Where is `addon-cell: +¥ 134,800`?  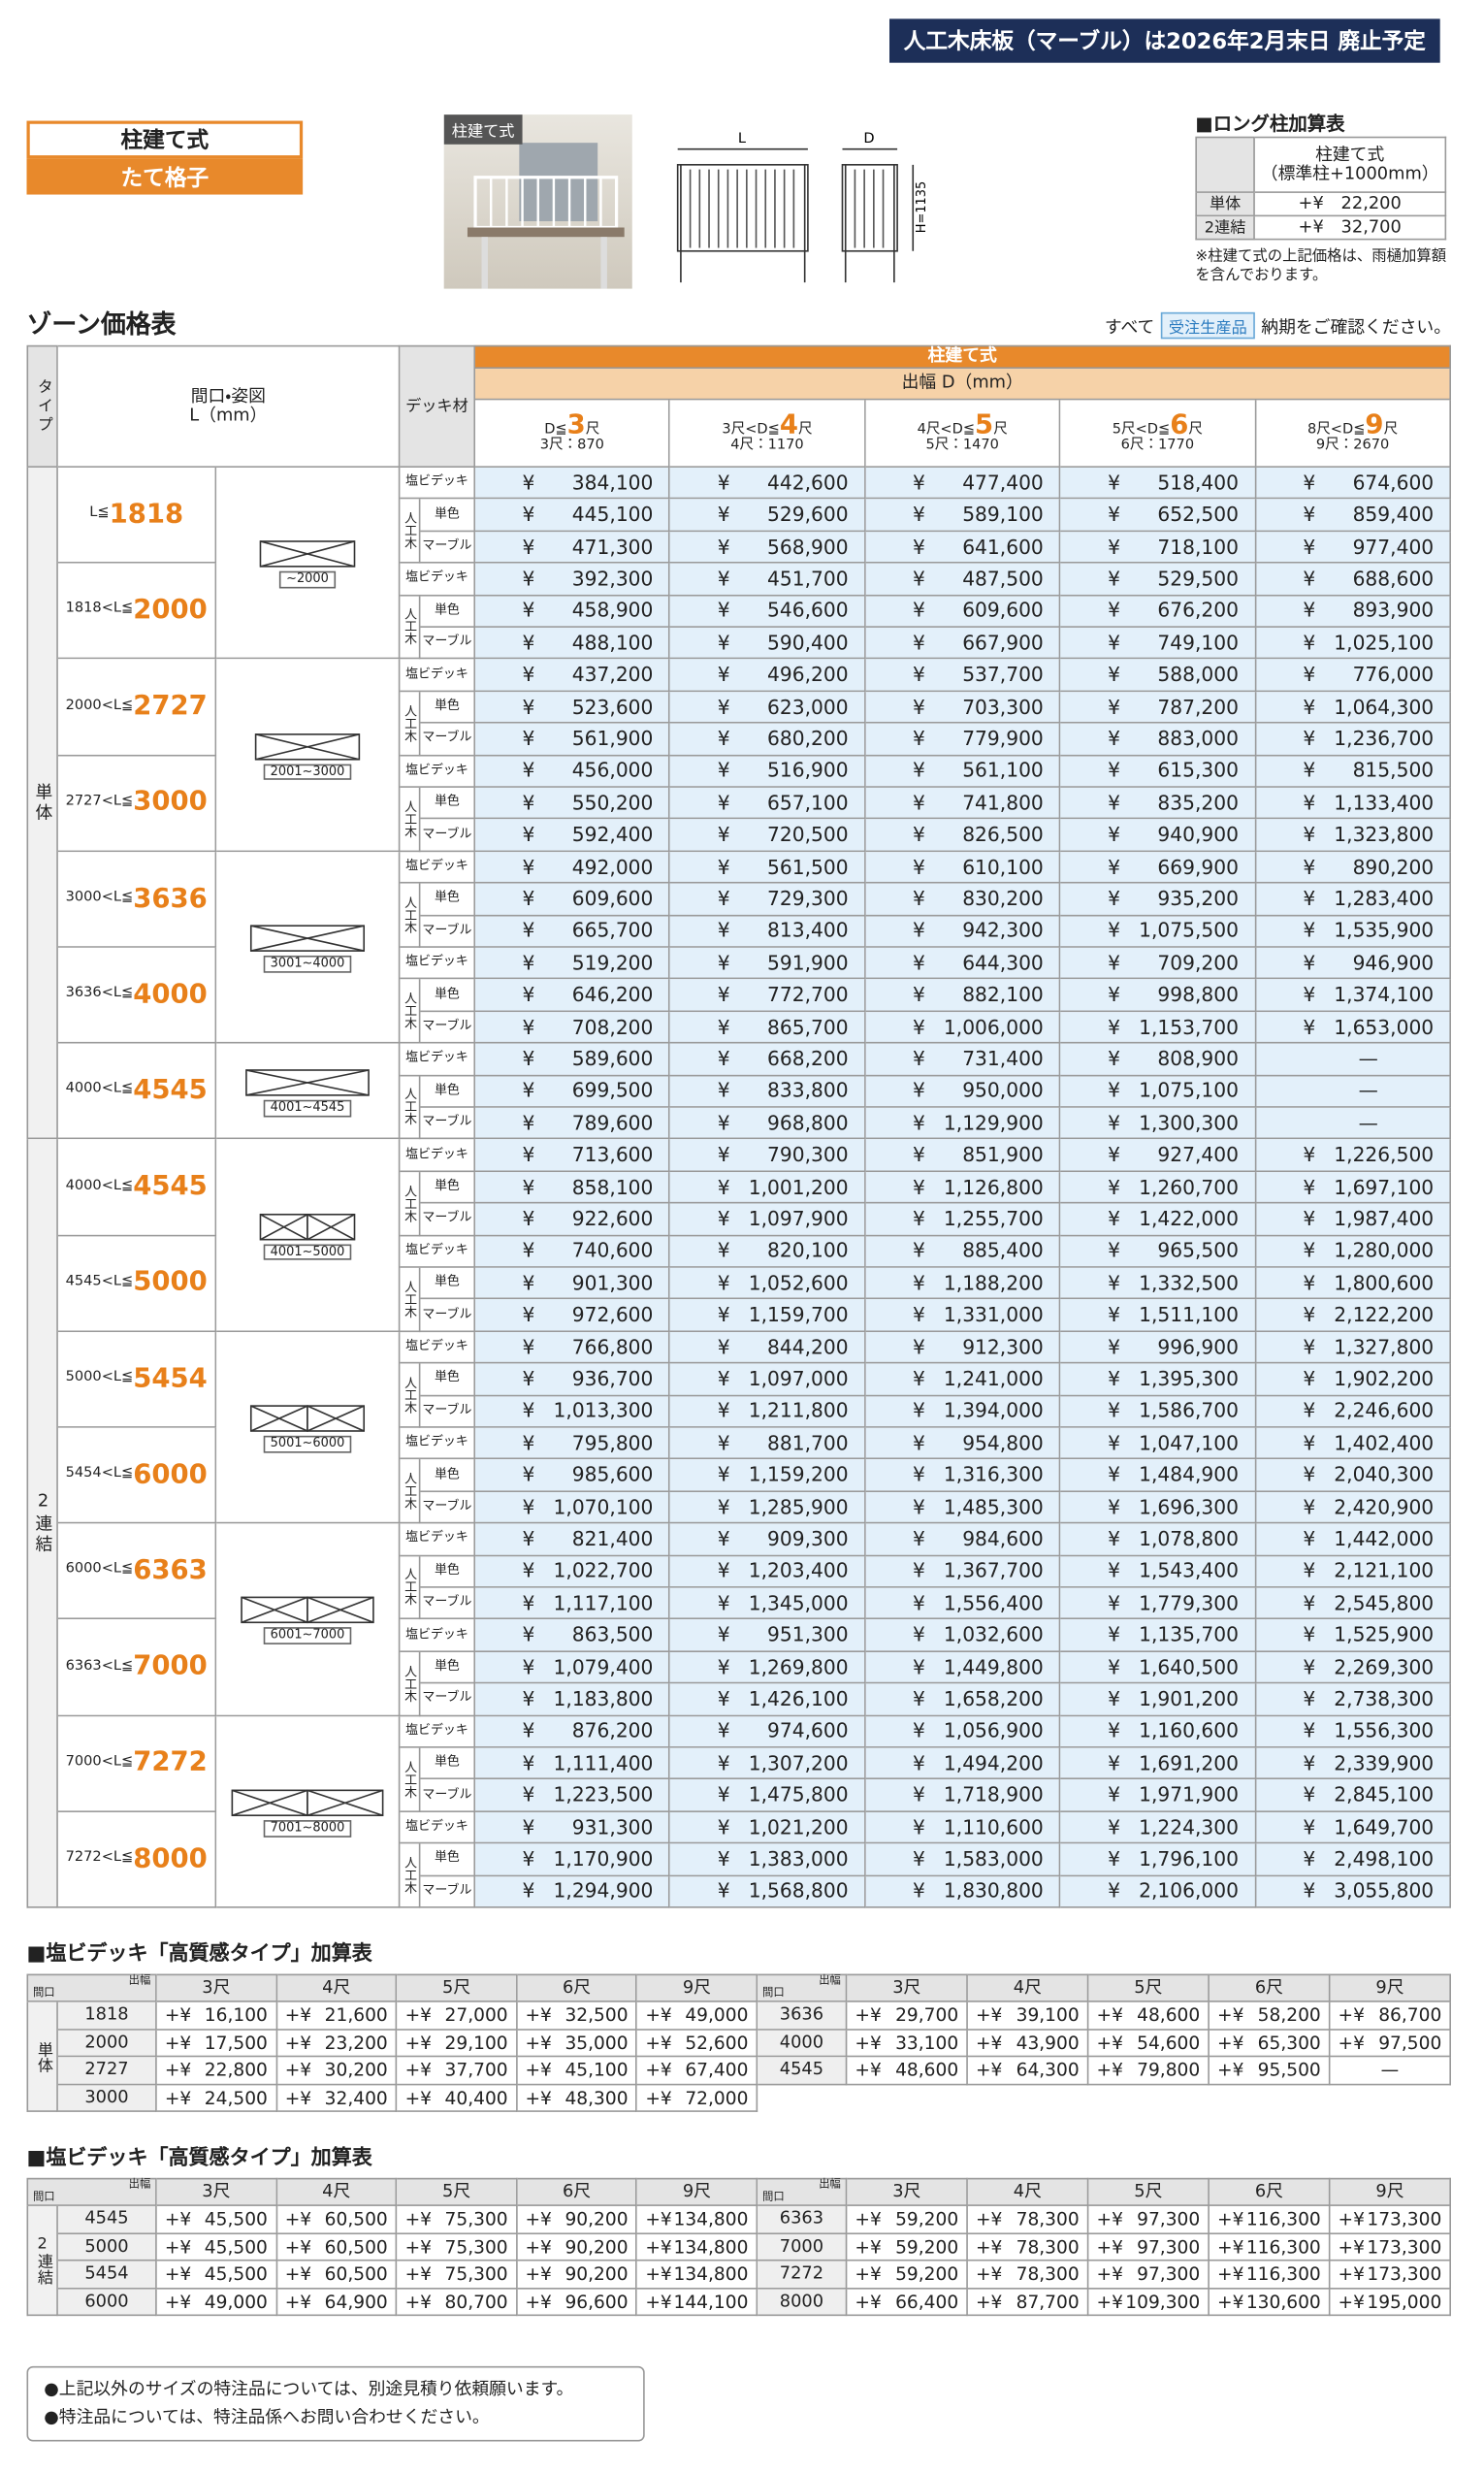 addon-cell: +¥ 134,800 is located at coordinates (697, 2220).